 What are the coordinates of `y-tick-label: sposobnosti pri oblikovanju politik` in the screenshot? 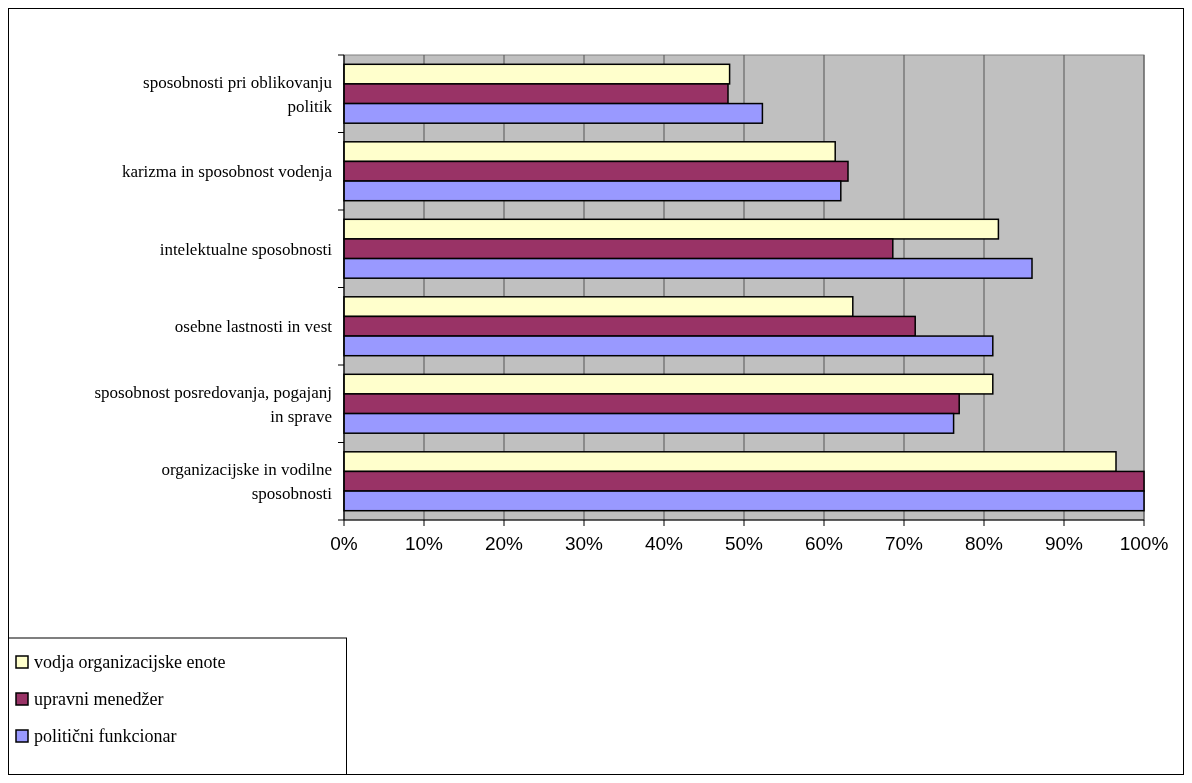 It's located at (238, 94).